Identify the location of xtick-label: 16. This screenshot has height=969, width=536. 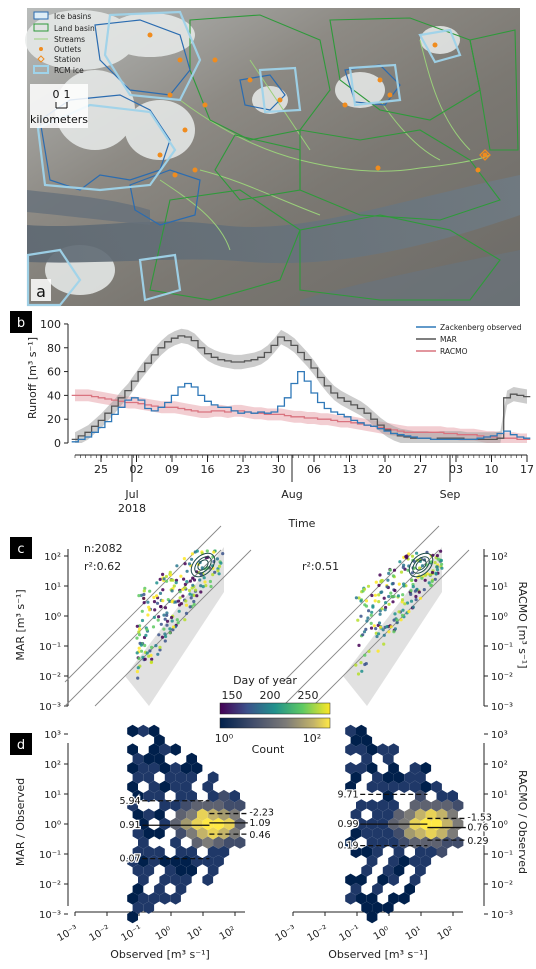
(208, 469).